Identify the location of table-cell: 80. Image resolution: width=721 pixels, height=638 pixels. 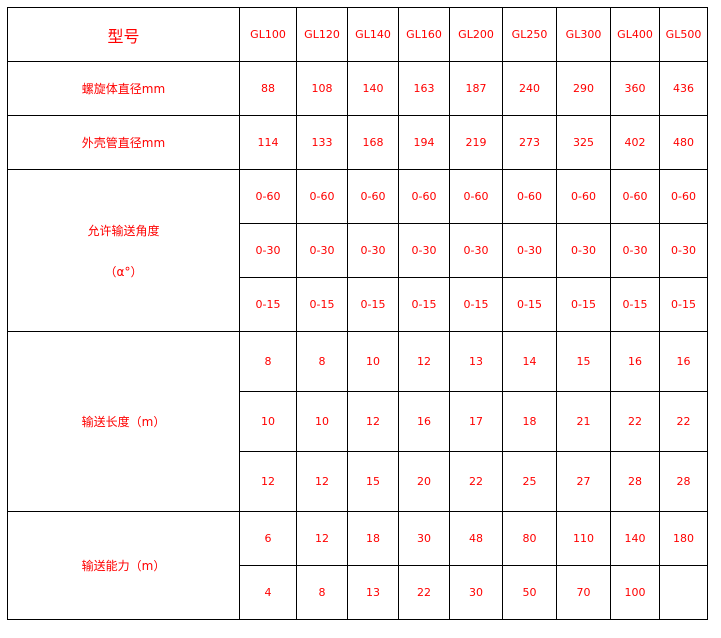
(529, 538).